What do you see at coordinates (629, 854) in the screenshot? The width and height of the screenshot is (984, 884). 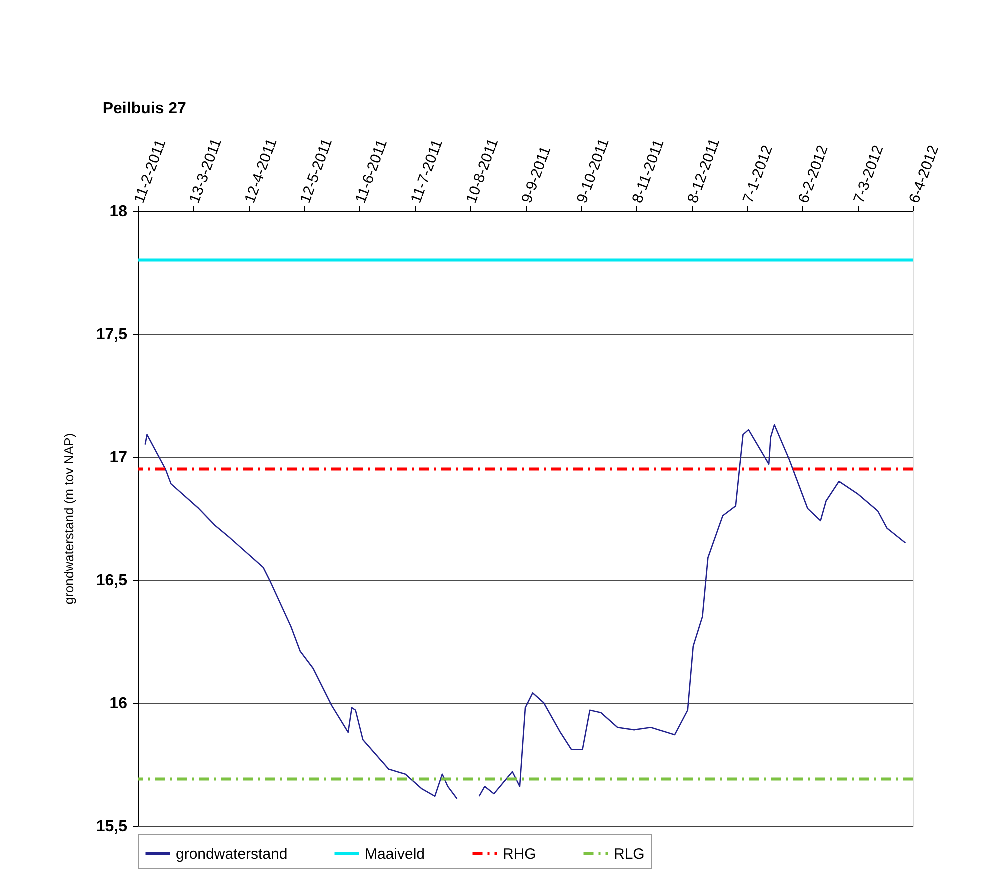 I see `legend-label: RLG` at bounding box center [629, 854].